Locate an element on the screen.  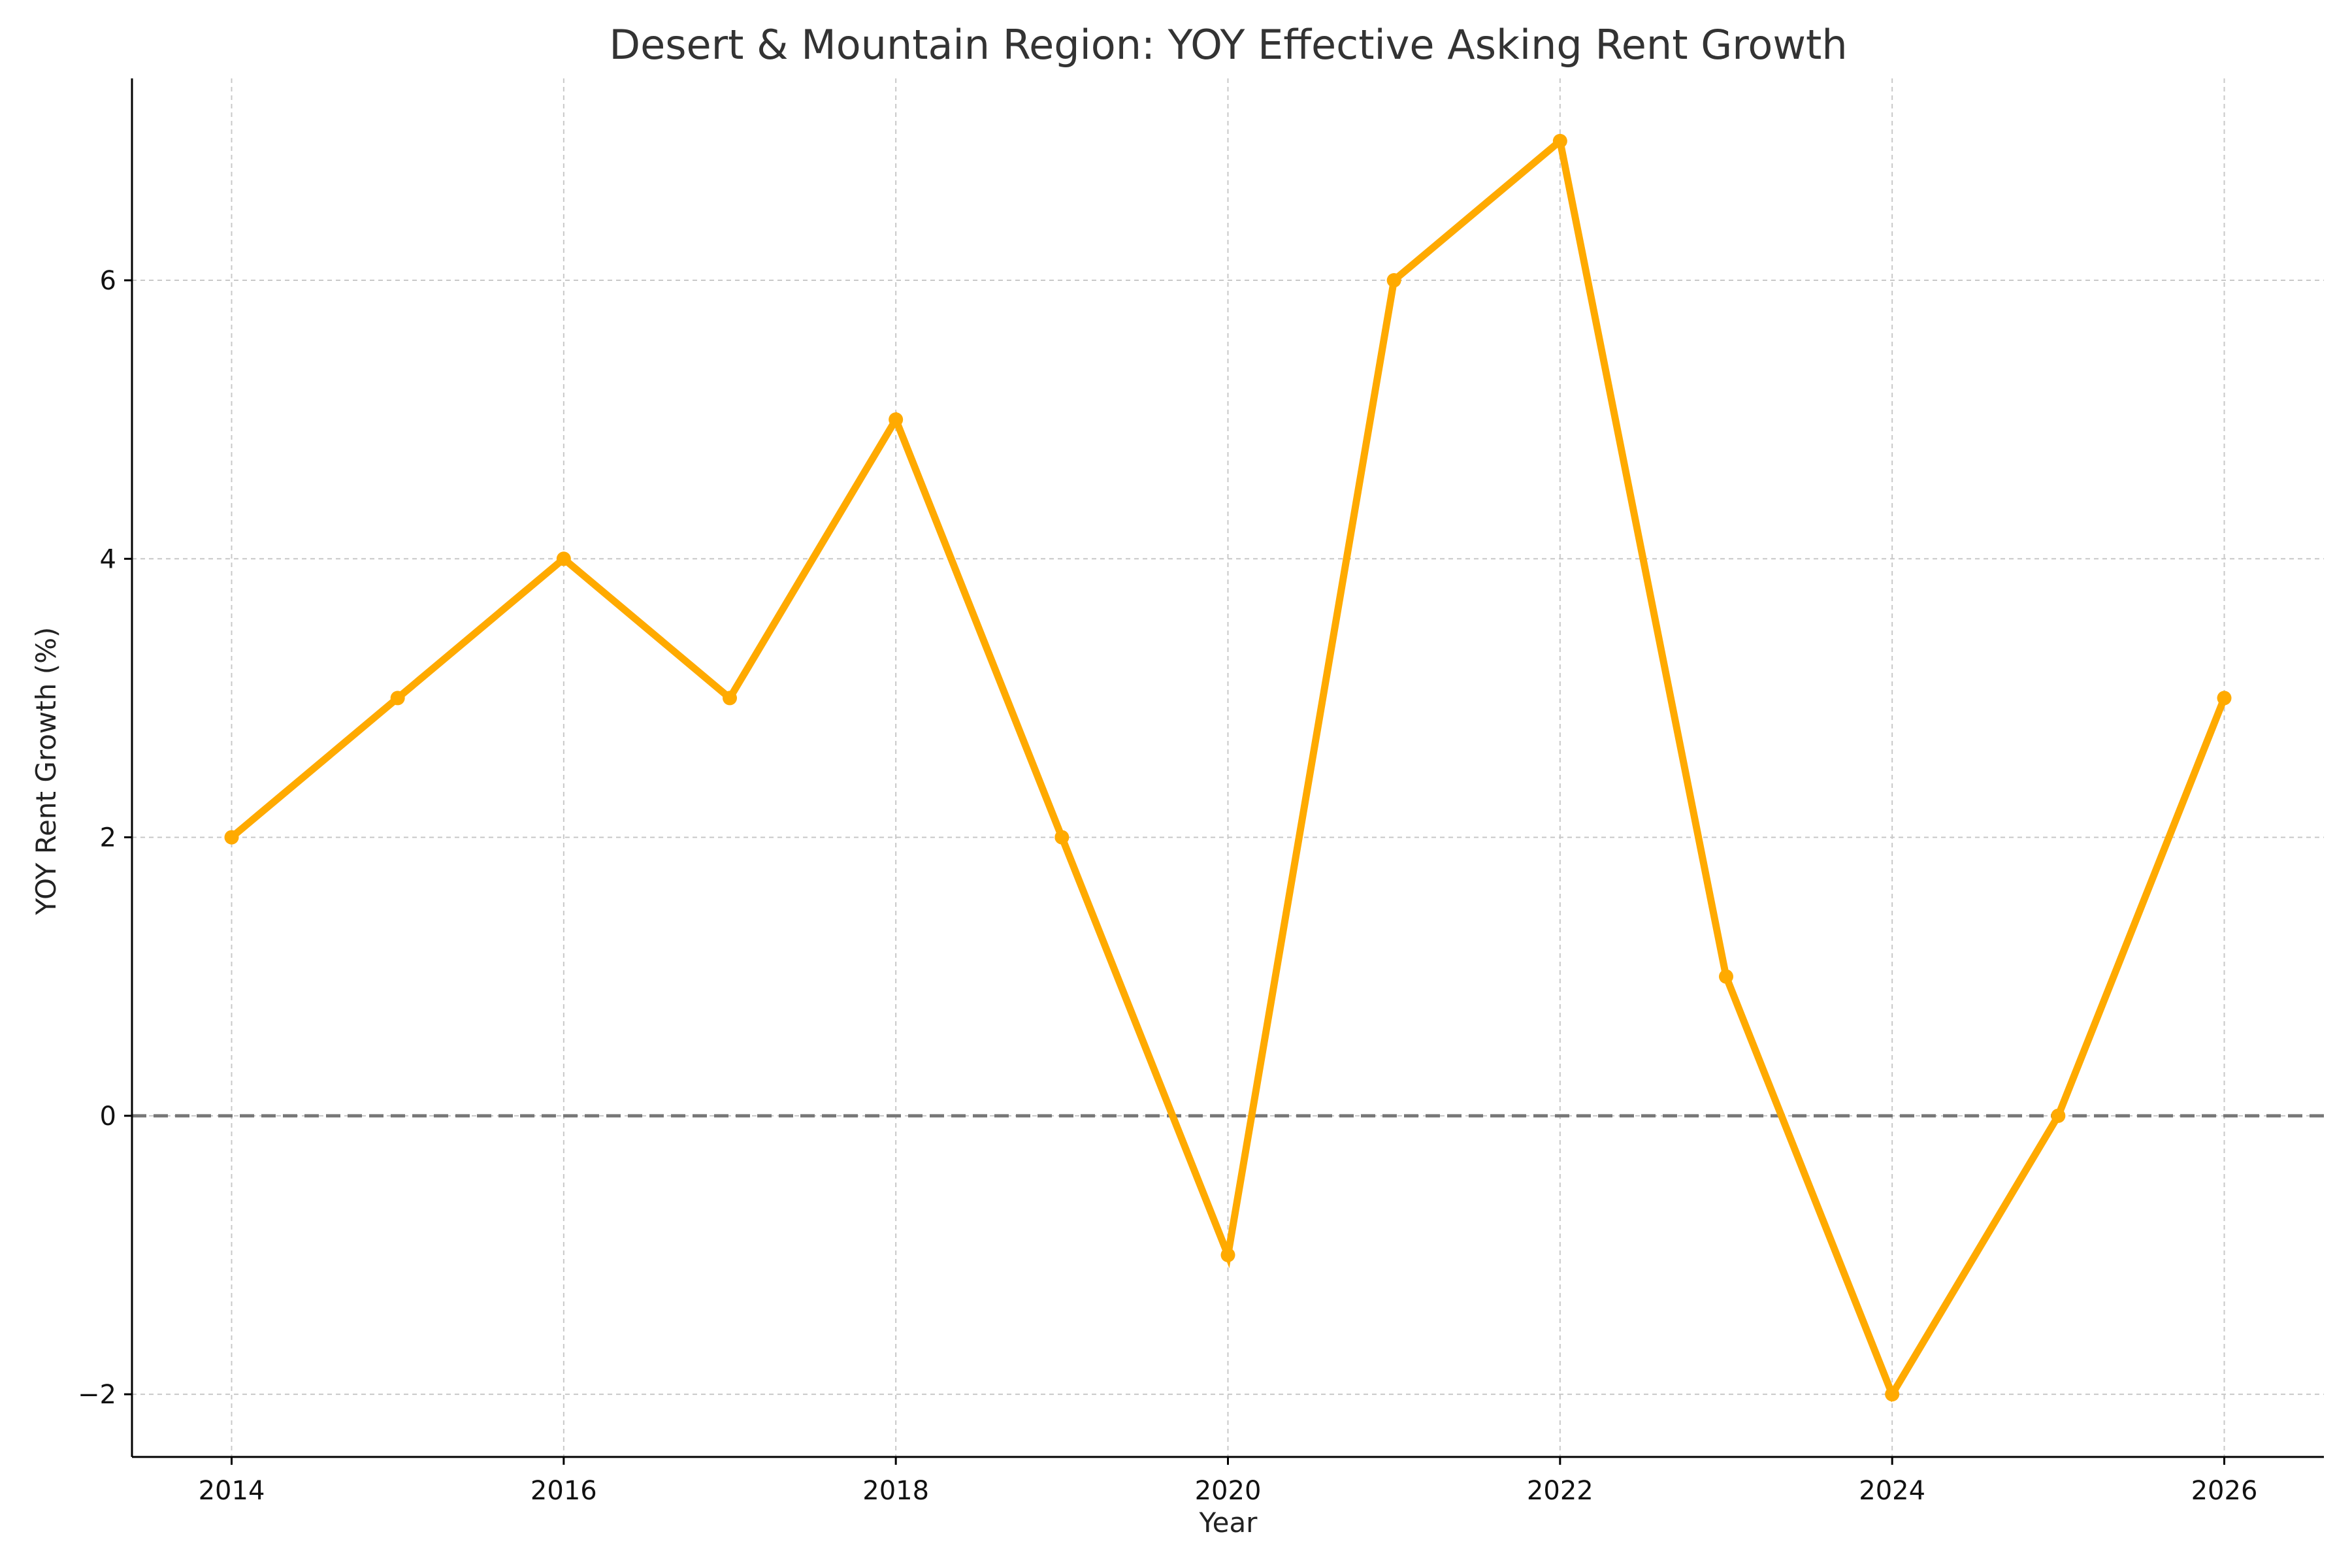
x-tick-label: 2026 is located at coordinates (2224, 1491).